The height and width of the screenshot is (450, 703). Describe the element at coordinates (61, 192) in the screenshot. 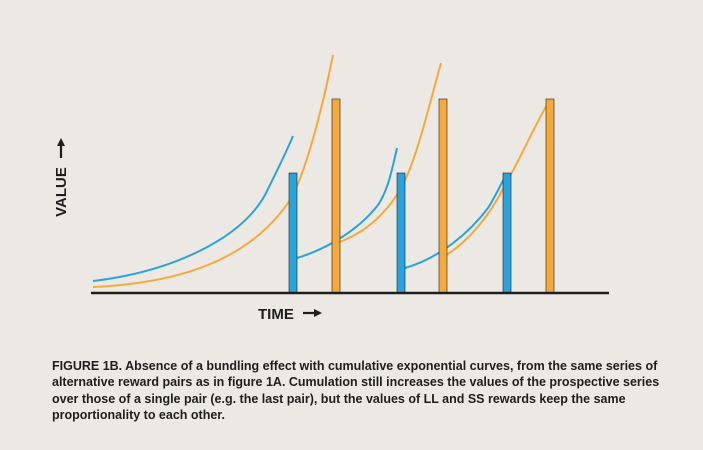

I see `y-axis-label: VALUE` at that location.